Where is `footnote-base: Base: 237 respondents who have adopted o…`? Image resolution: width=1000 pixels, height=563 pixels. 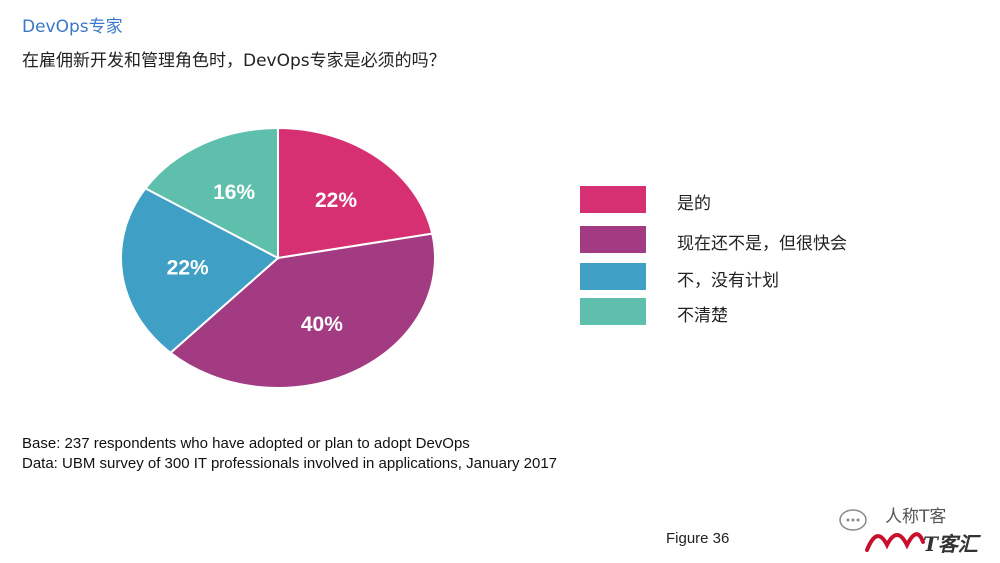
footnote-base: Base: 237 respondents who have adopted o… is located at coordinates (246, 443).